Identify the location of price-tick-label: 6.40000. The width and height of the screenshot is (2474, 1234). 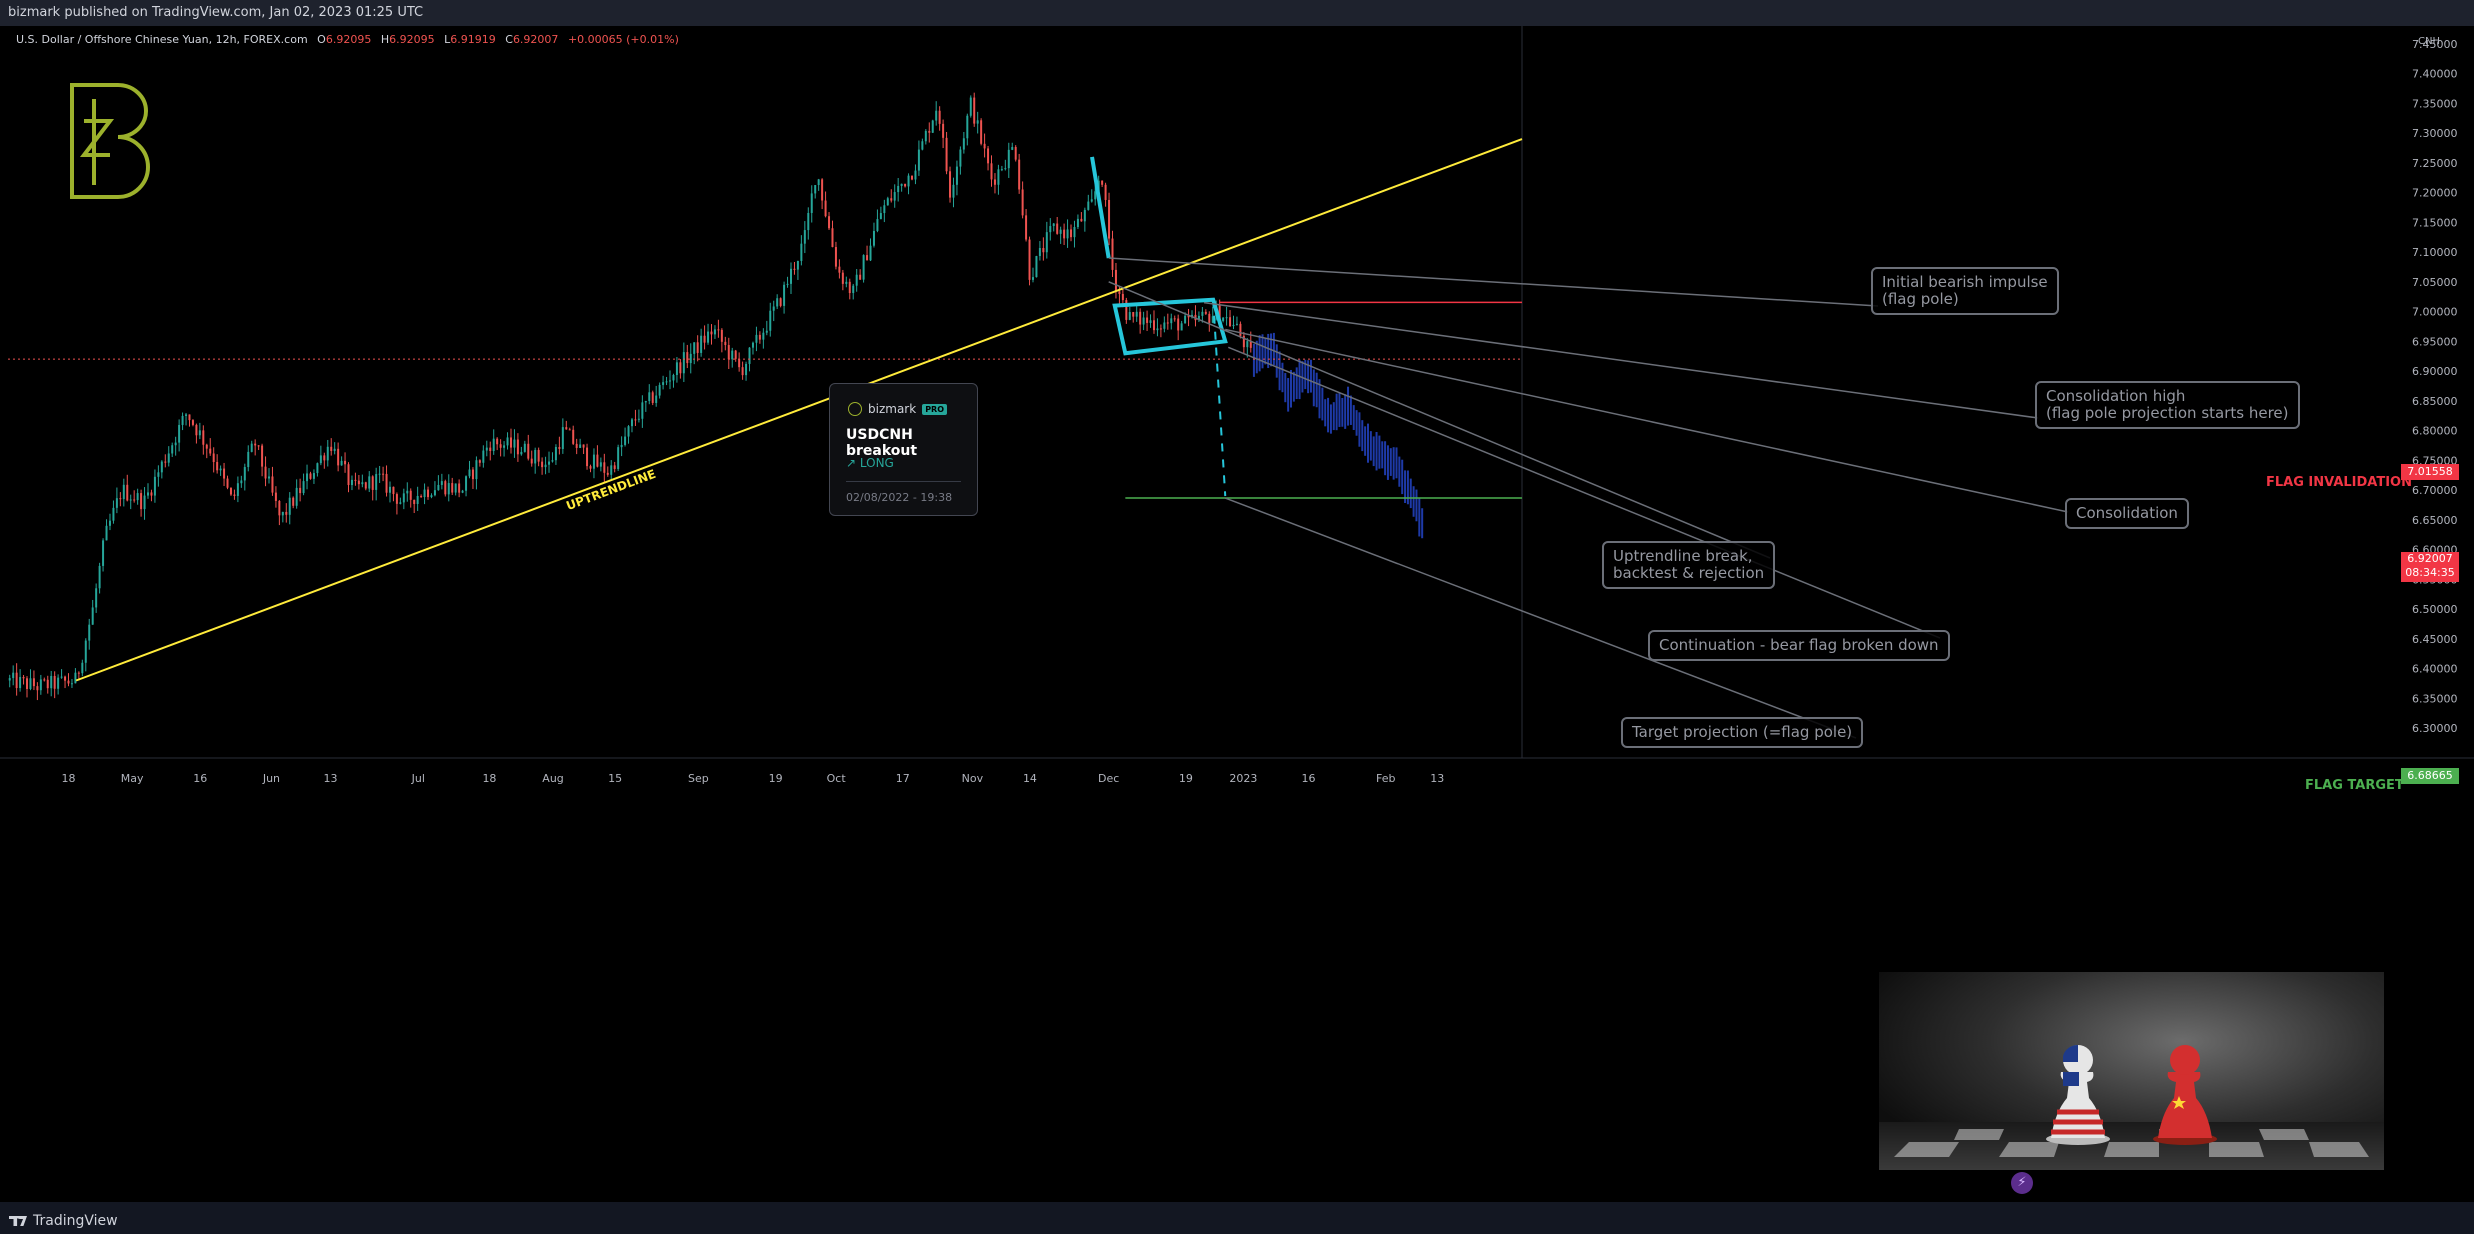
(2435, 669).